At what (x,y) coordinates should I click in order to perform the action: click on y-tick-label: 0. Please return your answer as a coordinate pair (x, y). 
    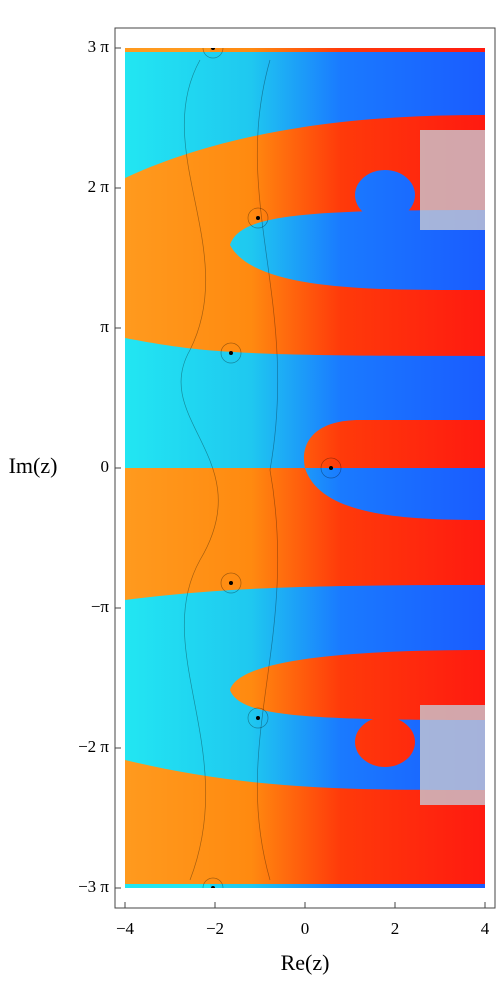
    Looking at the image, I should click on (105, 466).